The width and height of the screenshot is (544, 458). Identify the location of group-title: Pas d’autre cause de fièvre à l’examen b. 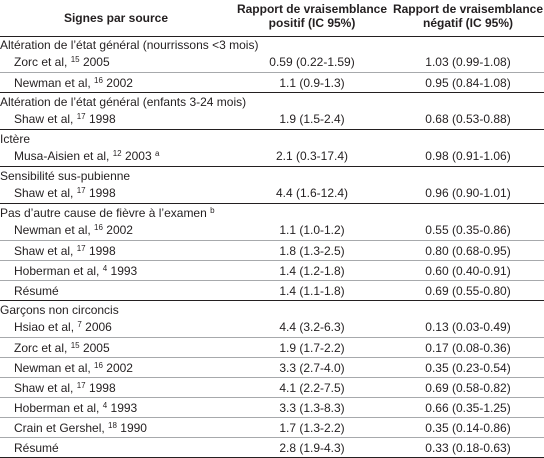
(272, 213).